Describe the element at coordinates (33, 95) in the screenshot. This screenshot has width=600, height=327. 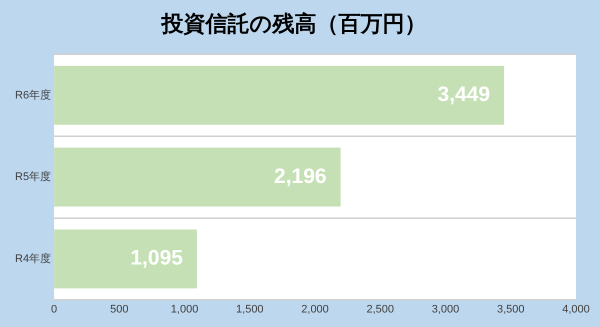
I see `y-tick-label: R6年度` at that location.